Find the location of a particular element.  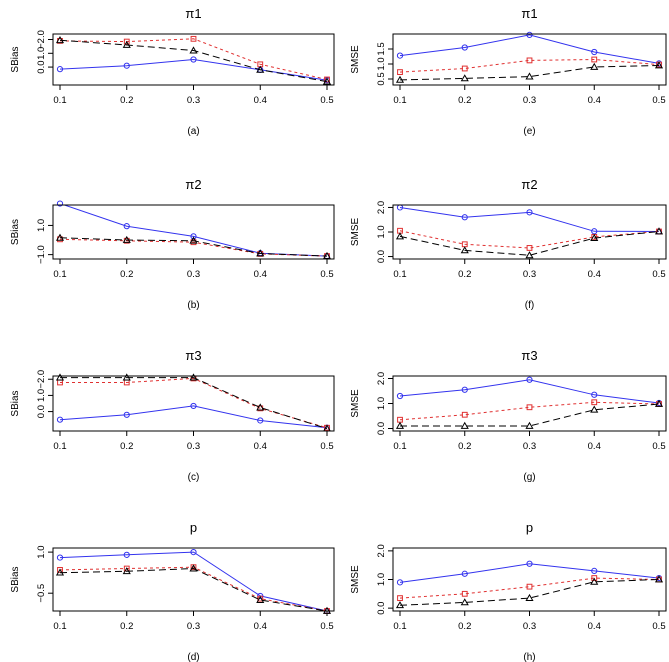

y-tick-label: −1.0 is located at coordinates (41, 254).